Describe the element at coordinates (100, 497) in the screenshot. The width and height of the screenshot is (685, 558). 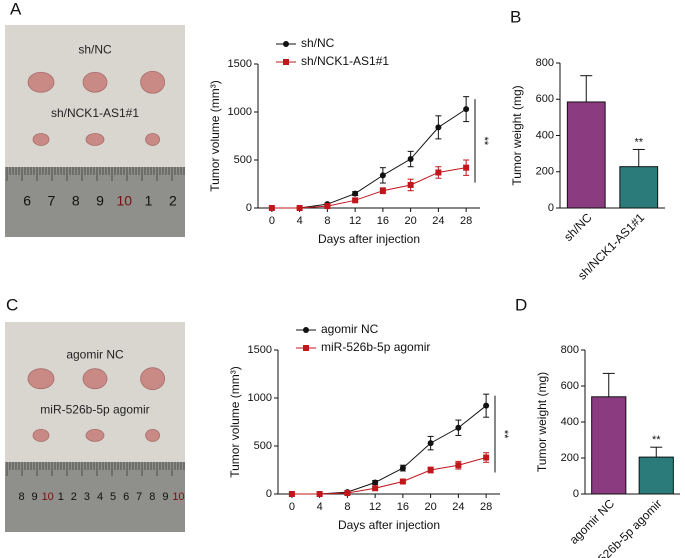
I see `ruler-number: 4` at that location.